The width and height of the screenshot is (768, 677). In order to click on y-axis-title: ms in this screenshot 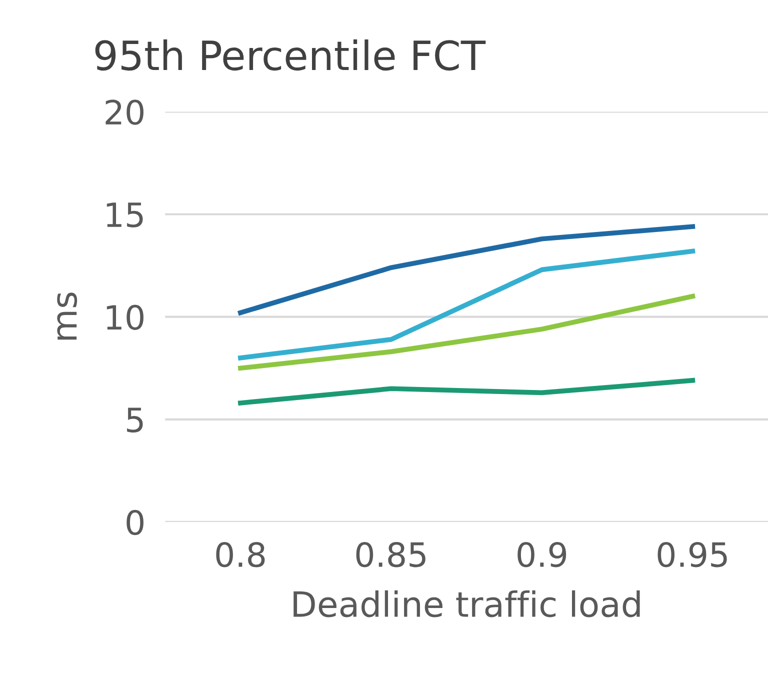, I will do `click(67, 316)`.